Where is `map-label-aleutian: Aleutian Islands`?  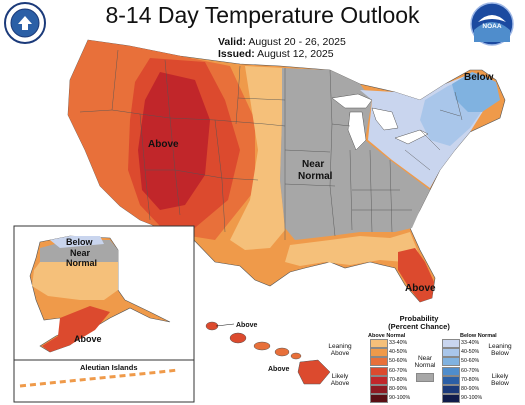 map-label-aleutian: Aleutian Islands is located at coordinates (109, 367).